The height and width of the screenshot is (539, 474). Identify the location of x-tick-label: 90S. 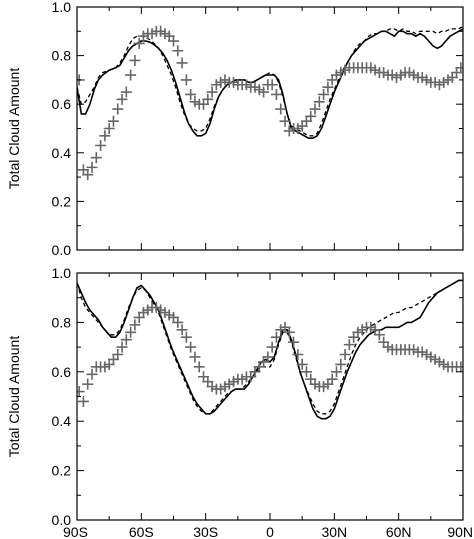
(75, 531).